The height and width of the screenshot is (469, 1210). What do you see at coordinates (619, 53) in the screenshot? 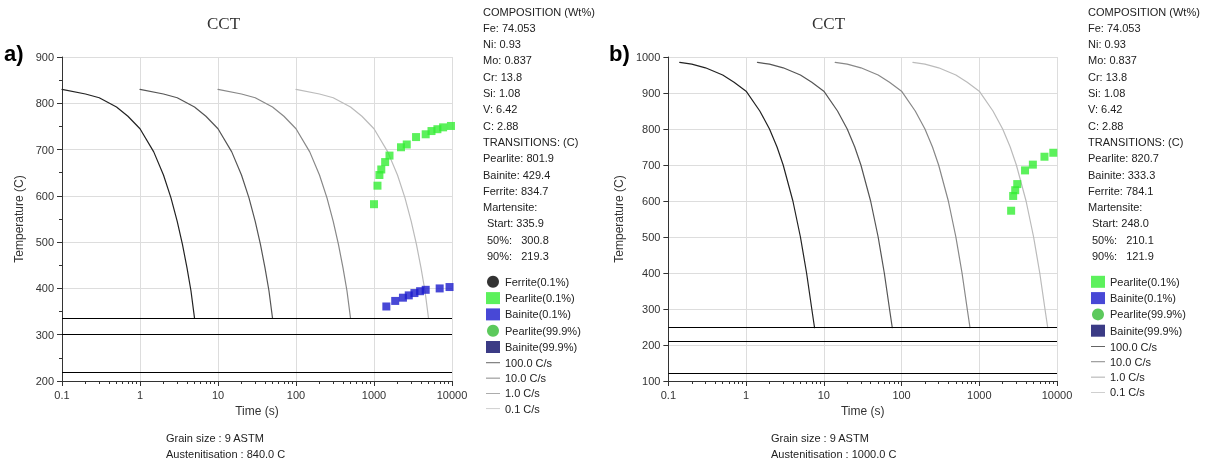
I see `text: b)` at bounding box center [619, 53].